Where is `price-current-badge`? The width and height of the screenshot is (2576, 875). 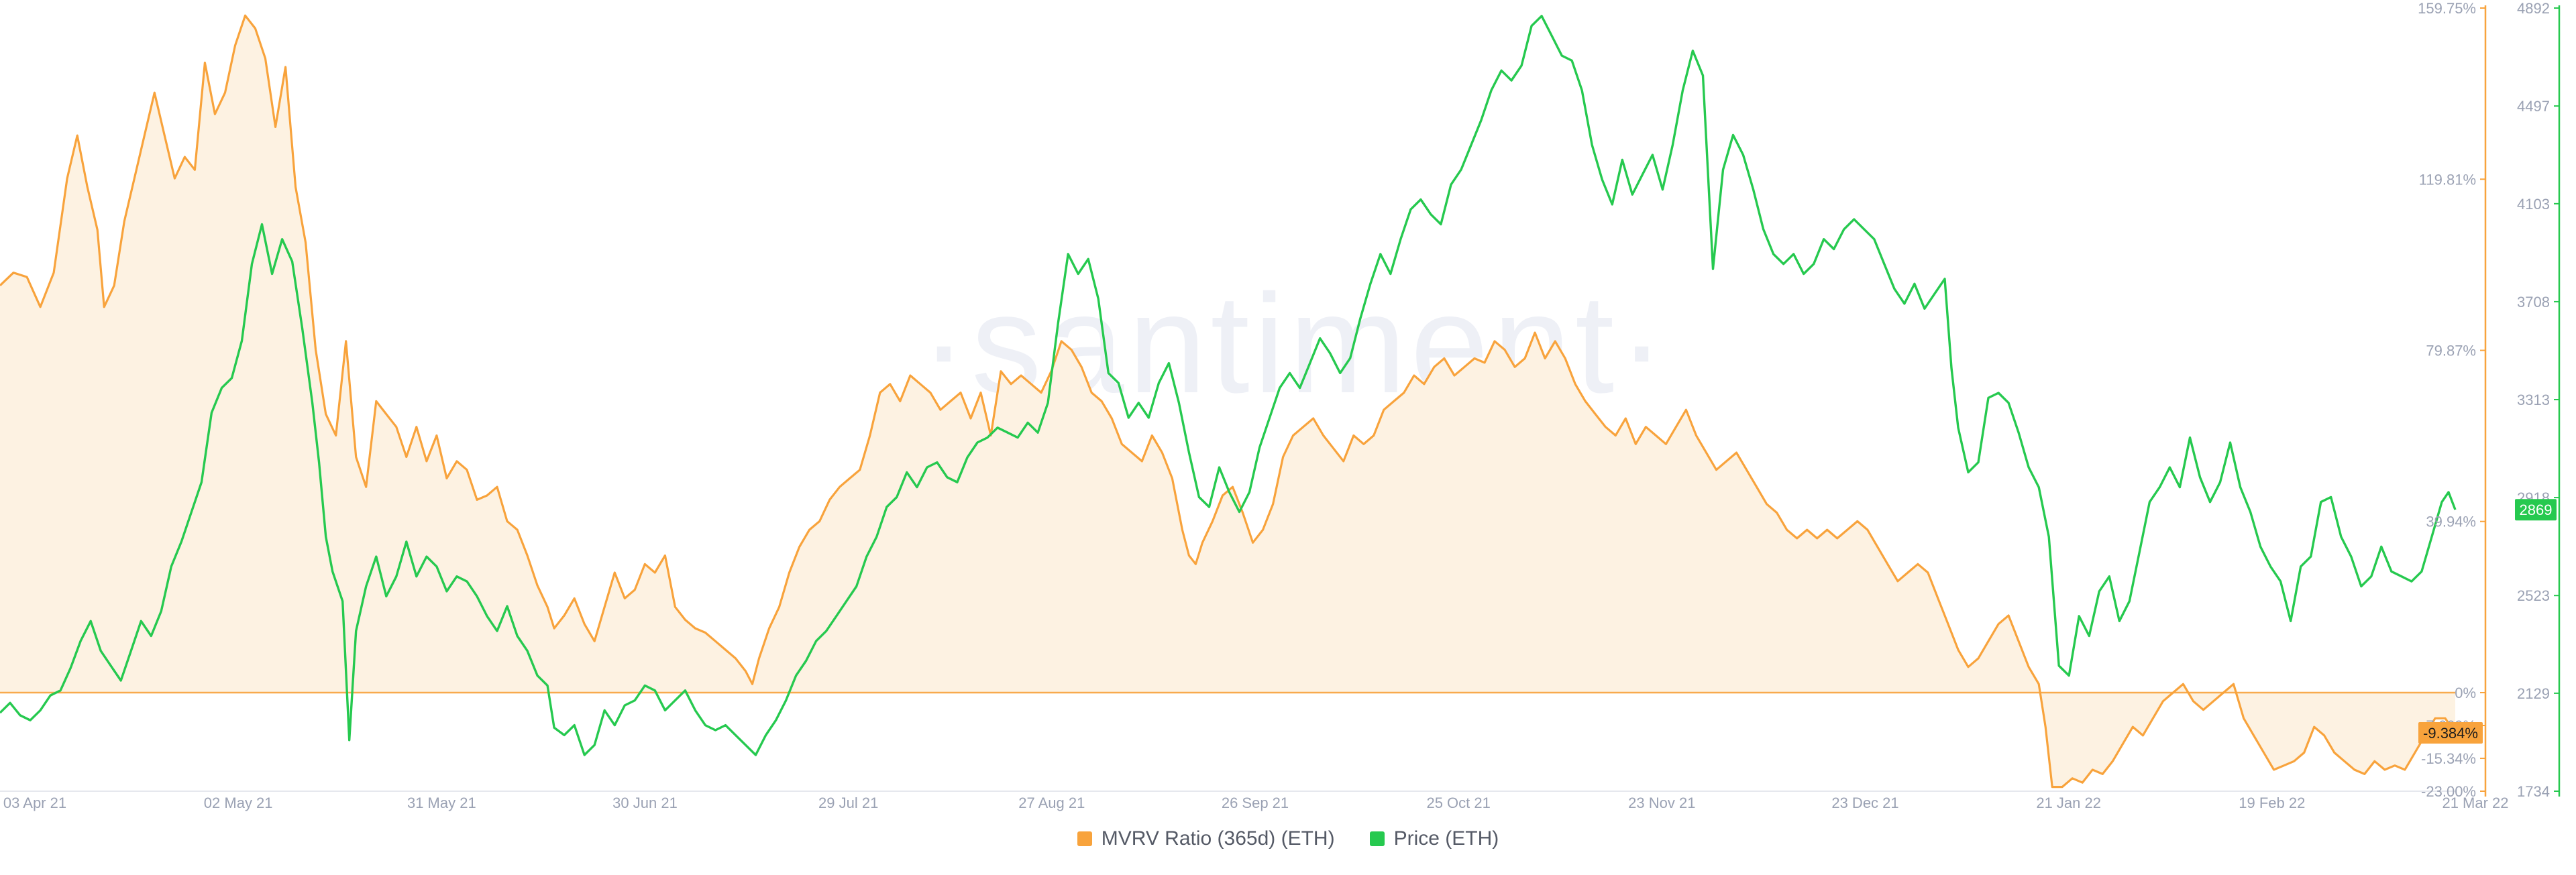 price-current-badge is located at coordinates (2536, 510).